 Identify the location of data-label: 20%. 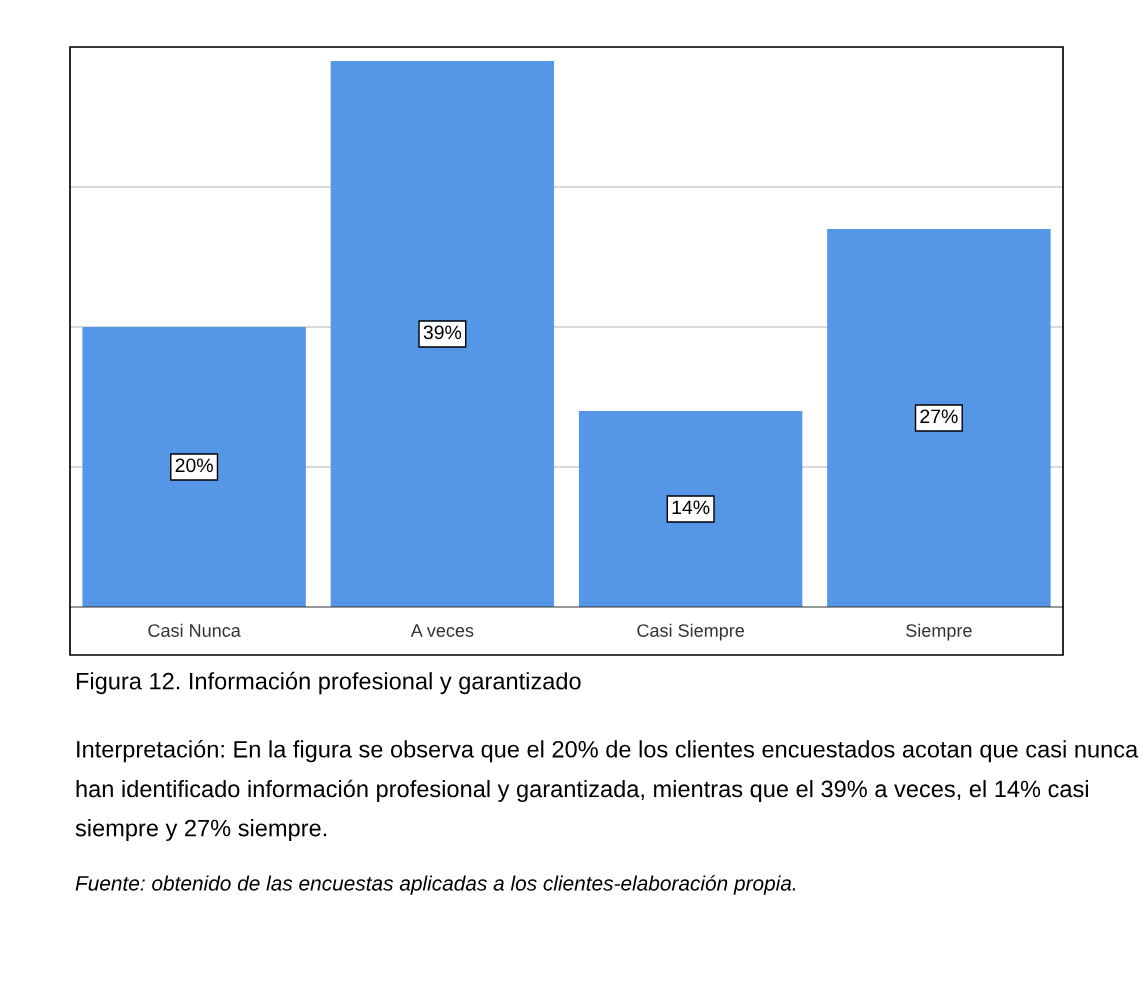
(194, 465).